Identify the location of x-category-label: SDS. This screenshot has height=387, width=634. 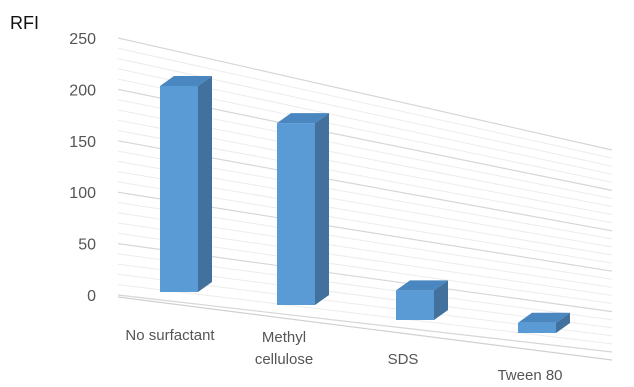
(403, 359).